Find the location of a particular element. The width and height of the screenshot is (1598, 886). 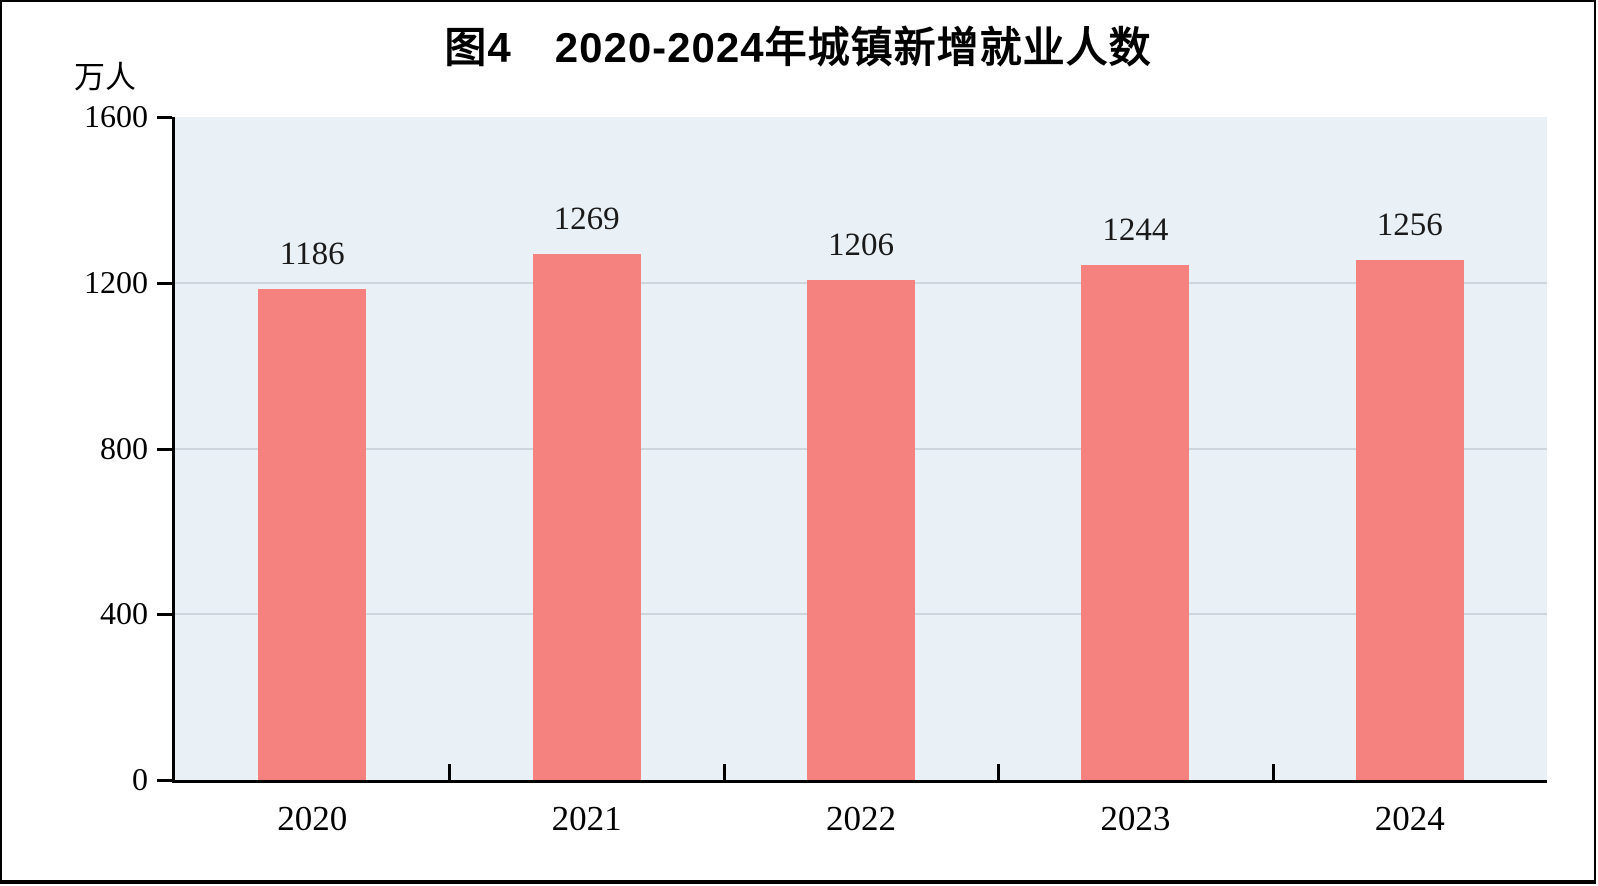

x-axis-label-2022: 2022 is located at coordinates (861, 818).